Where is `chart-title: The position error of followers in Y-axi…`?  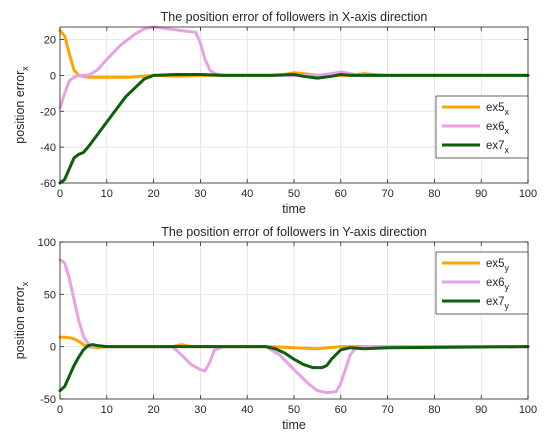
chart-title: The position error of followers in Y-axi… is located at coordinates (293, 232).